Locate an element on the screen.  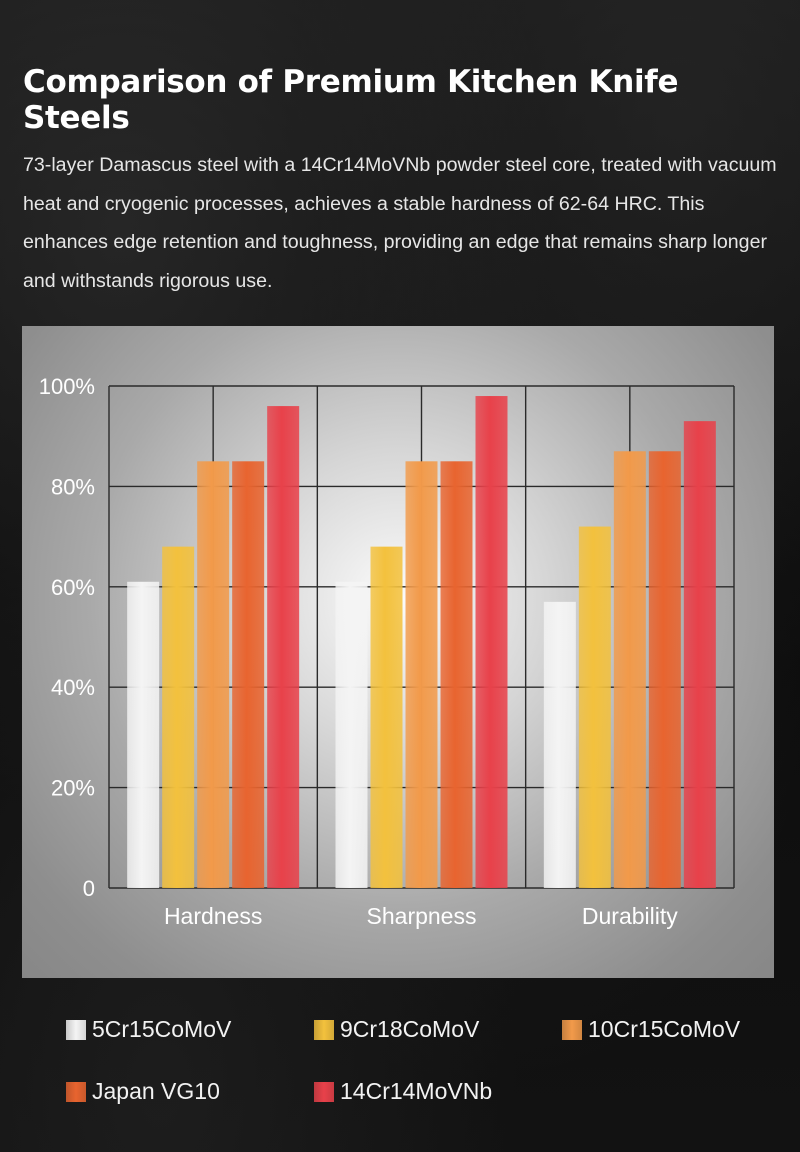
x-category-label: Durability is located at coordinates (630, 916).